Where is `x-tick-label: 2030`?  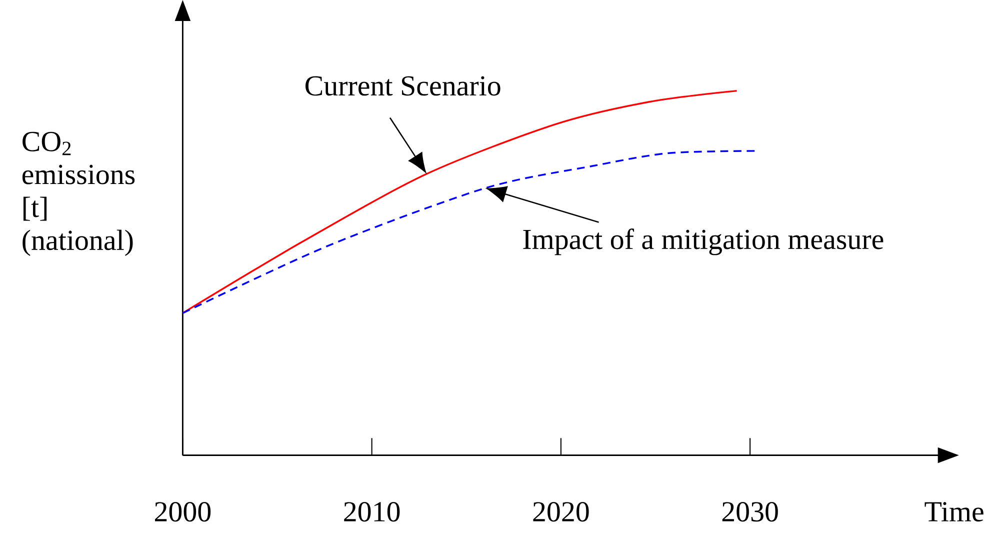 x-tick-label: 2030 is located at coordinates (750, 512).